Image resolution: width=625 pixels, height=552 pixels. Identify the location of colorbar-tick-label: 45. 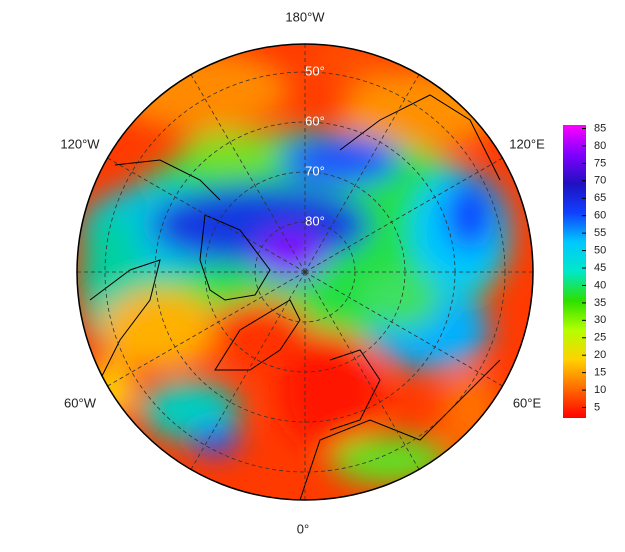
(600, 268).